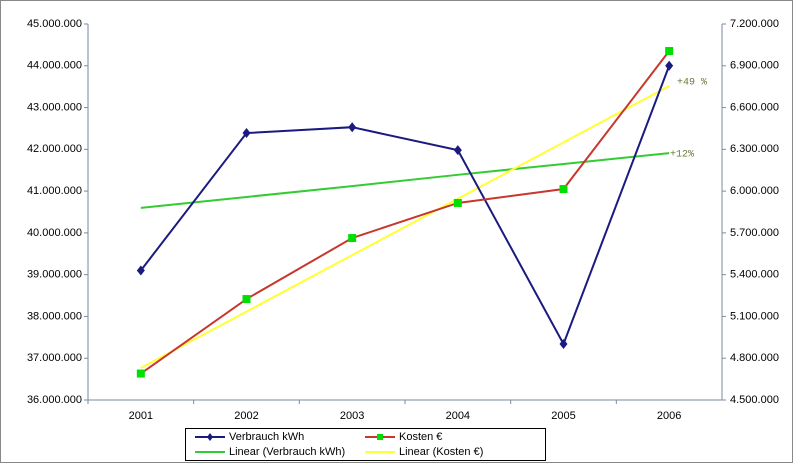 The width and height of the screenshot is (793, 463). I want to click on annotation: +12%, so click(682, 155).